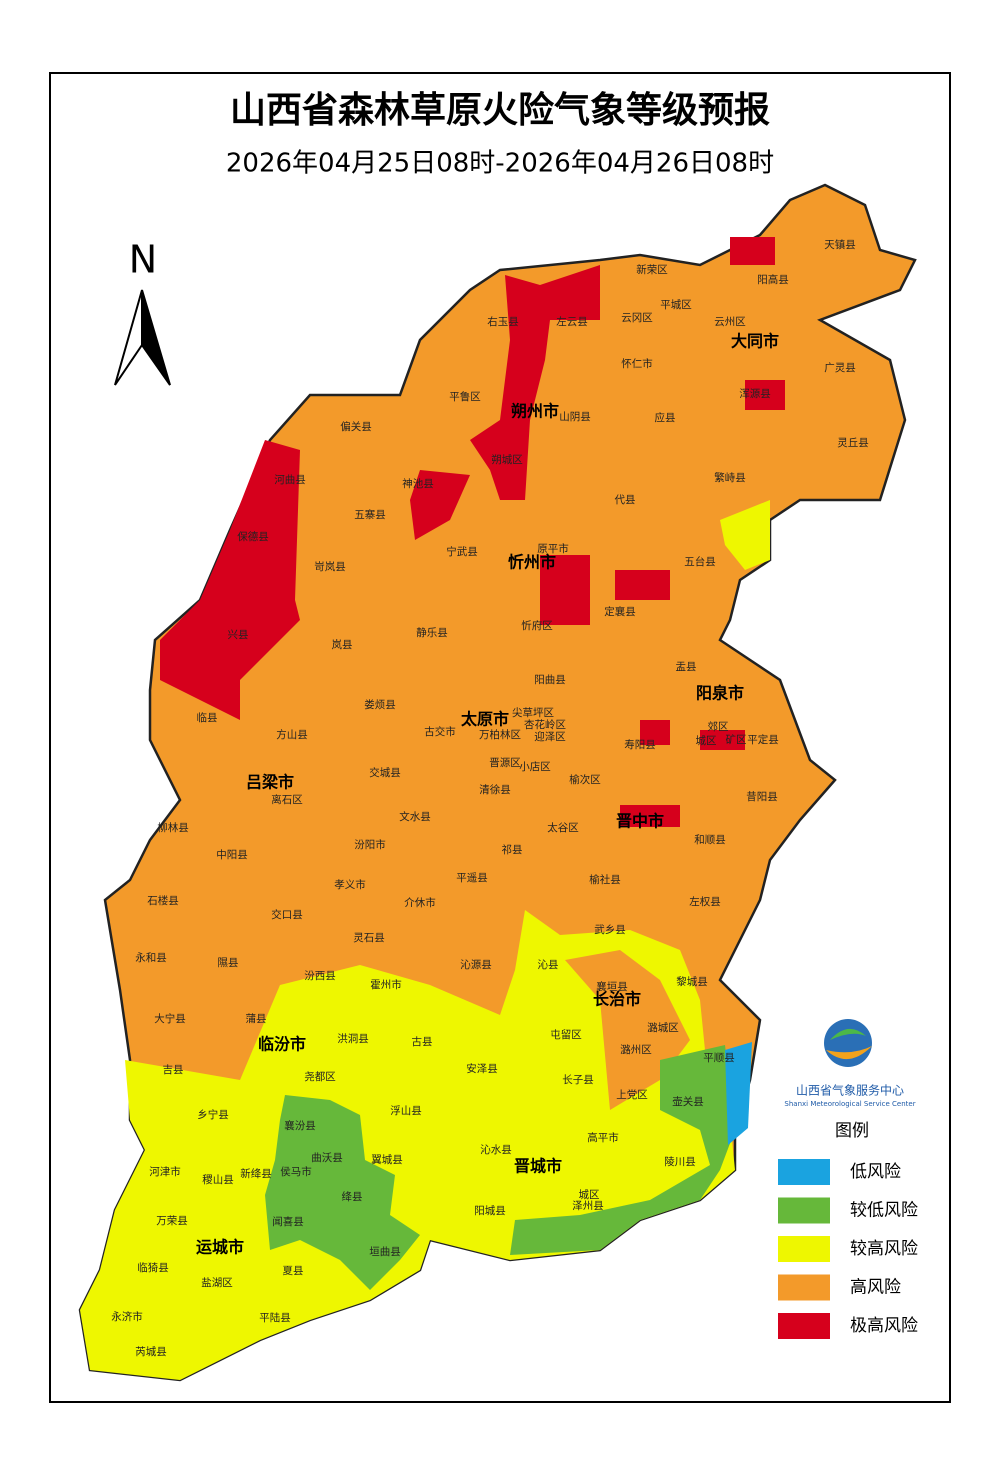 This screenshot has height=1483, width=1000. Describe the element at coordinates (356, 426) in the screenshot. I see `county-label: 偏关县` at that location.